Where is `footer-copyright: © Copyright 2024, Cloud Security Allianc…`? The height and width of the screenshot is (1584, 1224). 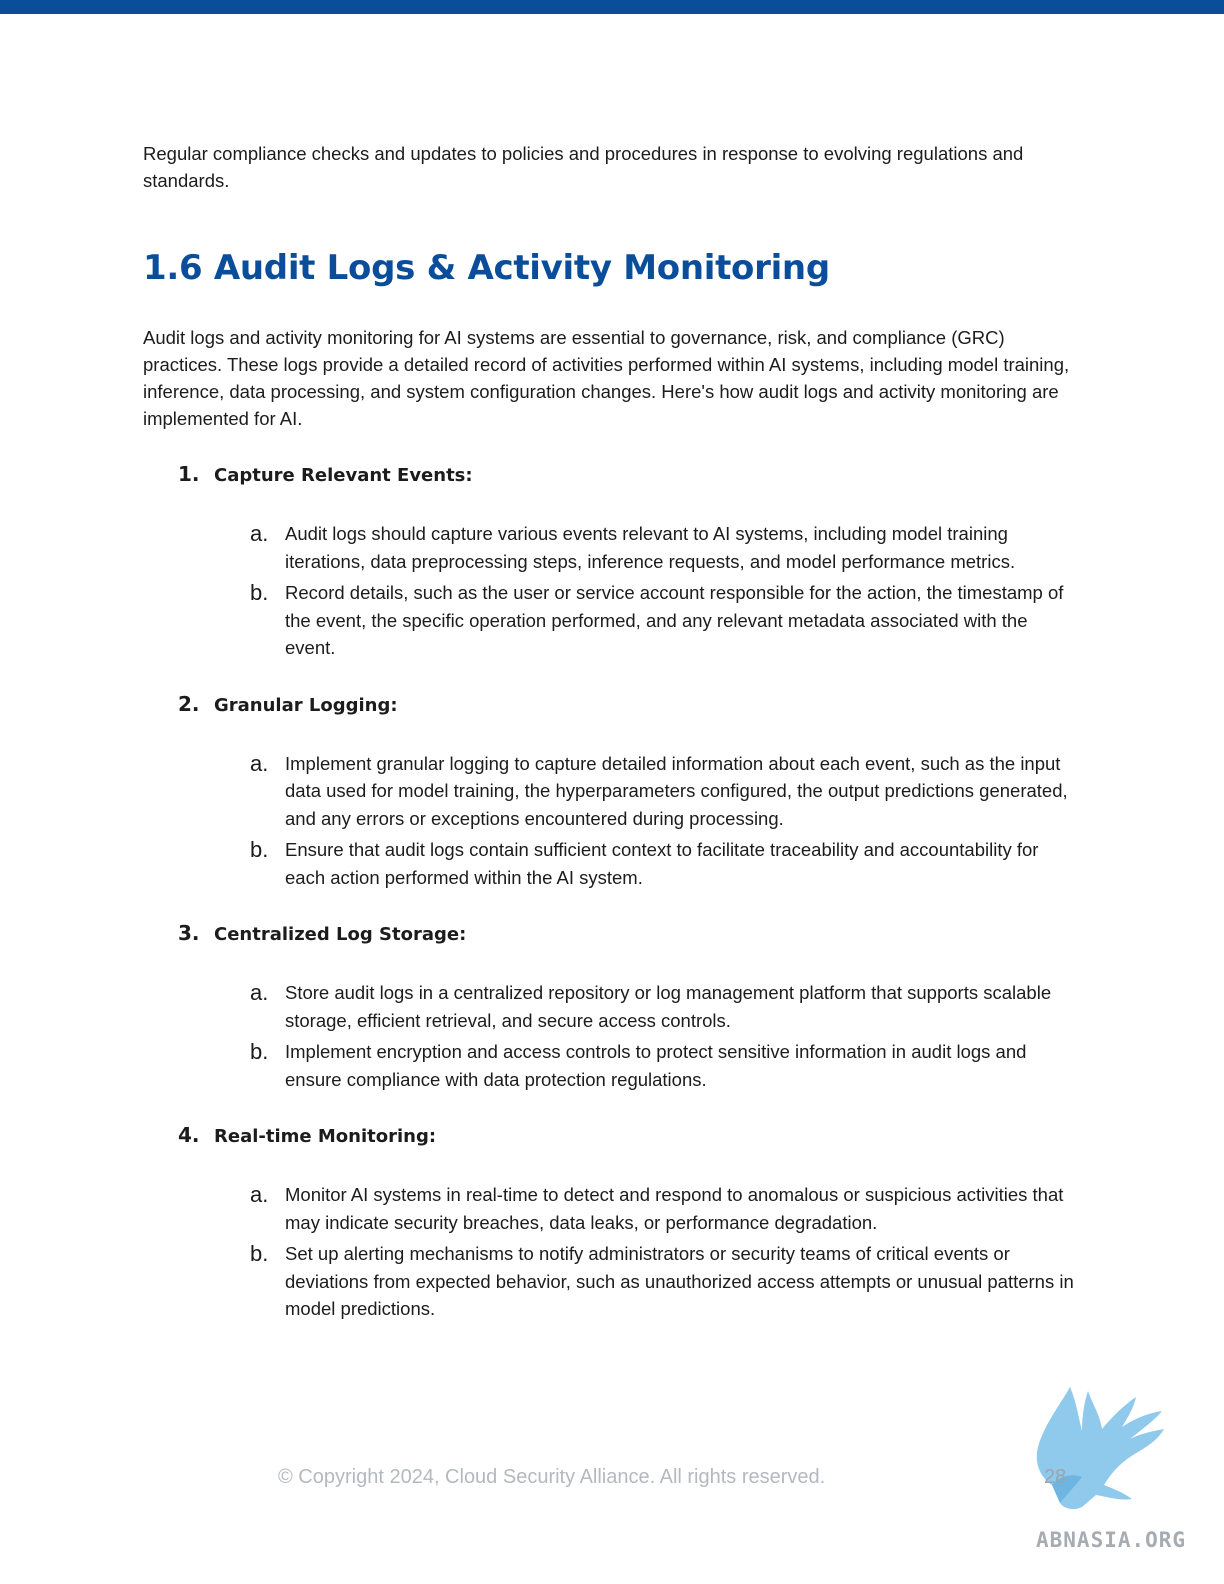 footer-copyright: © Copyright 2024, Cloud Security Allianc… is located at coordinates (552, 1477).